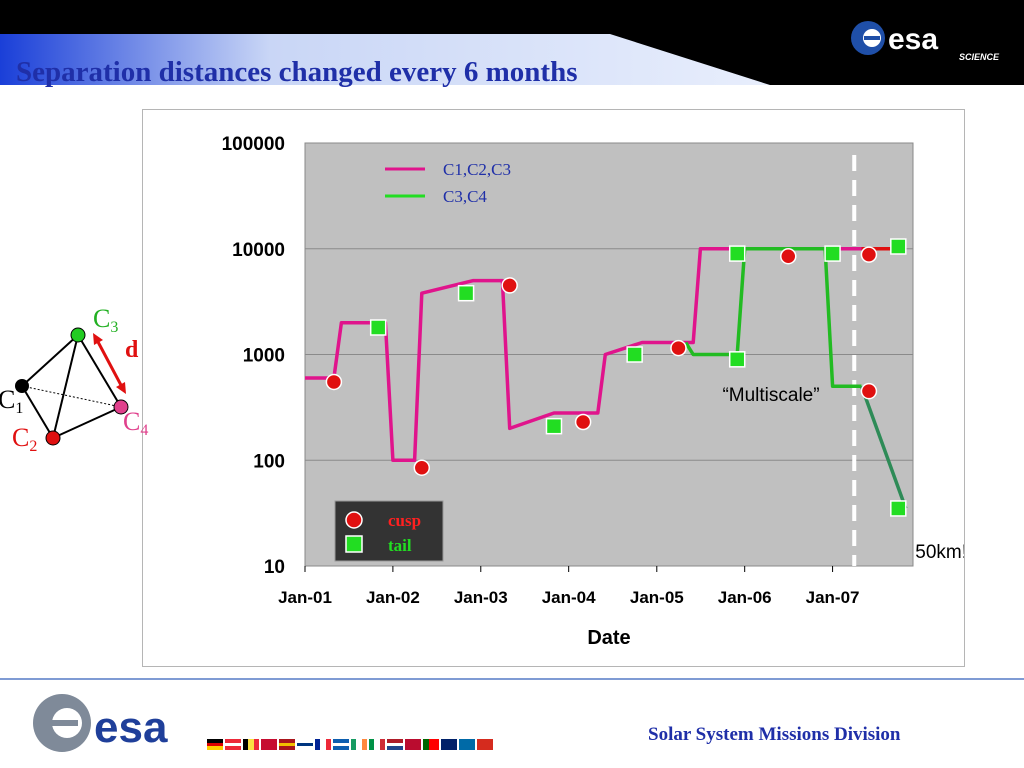 The height and width of the screenshot is (768, 1024). Describe the element at coordinates (389, 531) in the screenshot. I see `marker-legend: cusp tail` at that location.